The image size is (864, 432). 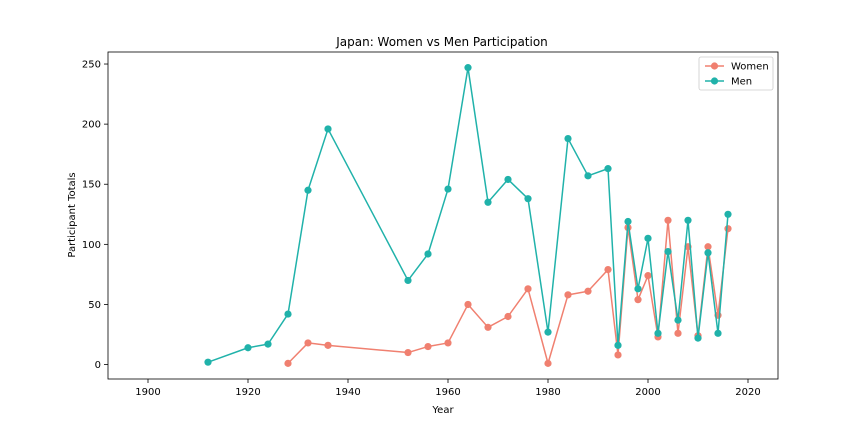 I want to click on x-axis: 1900 1920 1940 1960 1980 2000 2020, so click(x=448, y=388).